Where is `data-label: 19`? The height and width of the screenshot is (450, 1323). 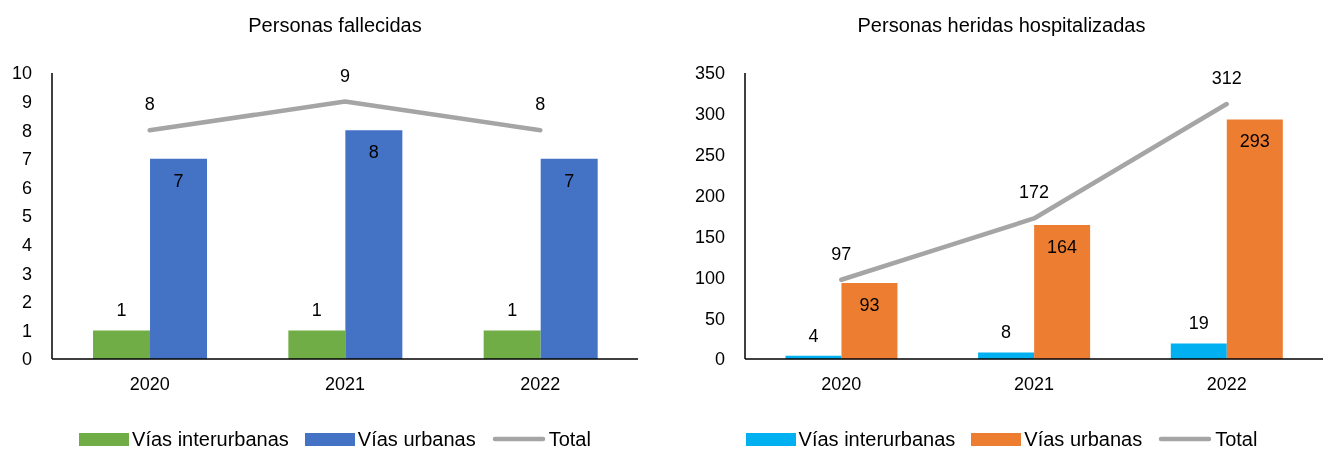
data-label: 19 is located at coordinates (1198, 323).